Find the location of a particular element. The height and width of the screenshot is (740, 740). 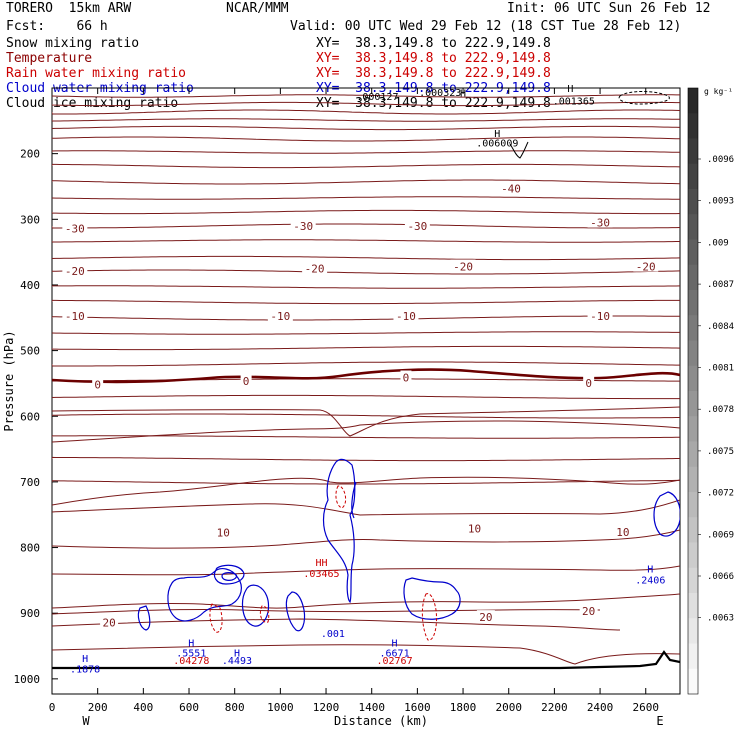

colorbar-tick-label: .009 is located at coordinates (718, 243).